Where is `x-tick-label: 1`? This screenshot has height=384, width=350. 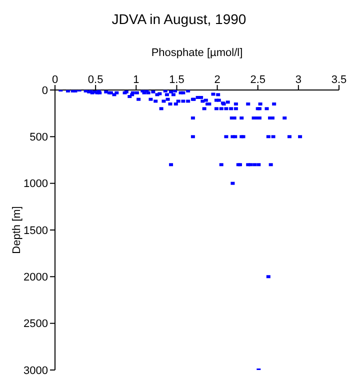 x-tick-label: 1 is located at coordinates (136, 80).